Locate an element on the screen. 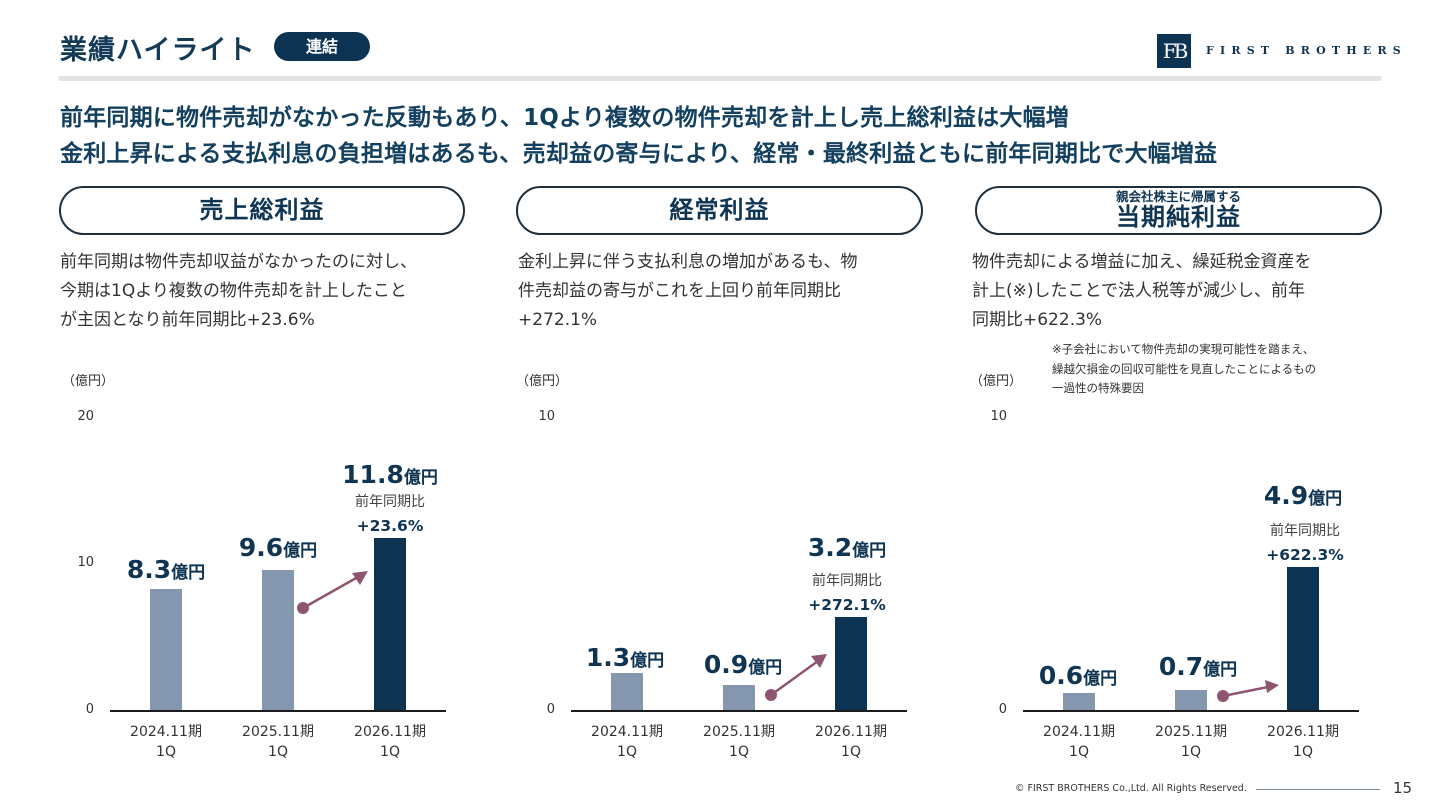  value-label-2024: 1.3億円 is located at coordinates (625, 657).